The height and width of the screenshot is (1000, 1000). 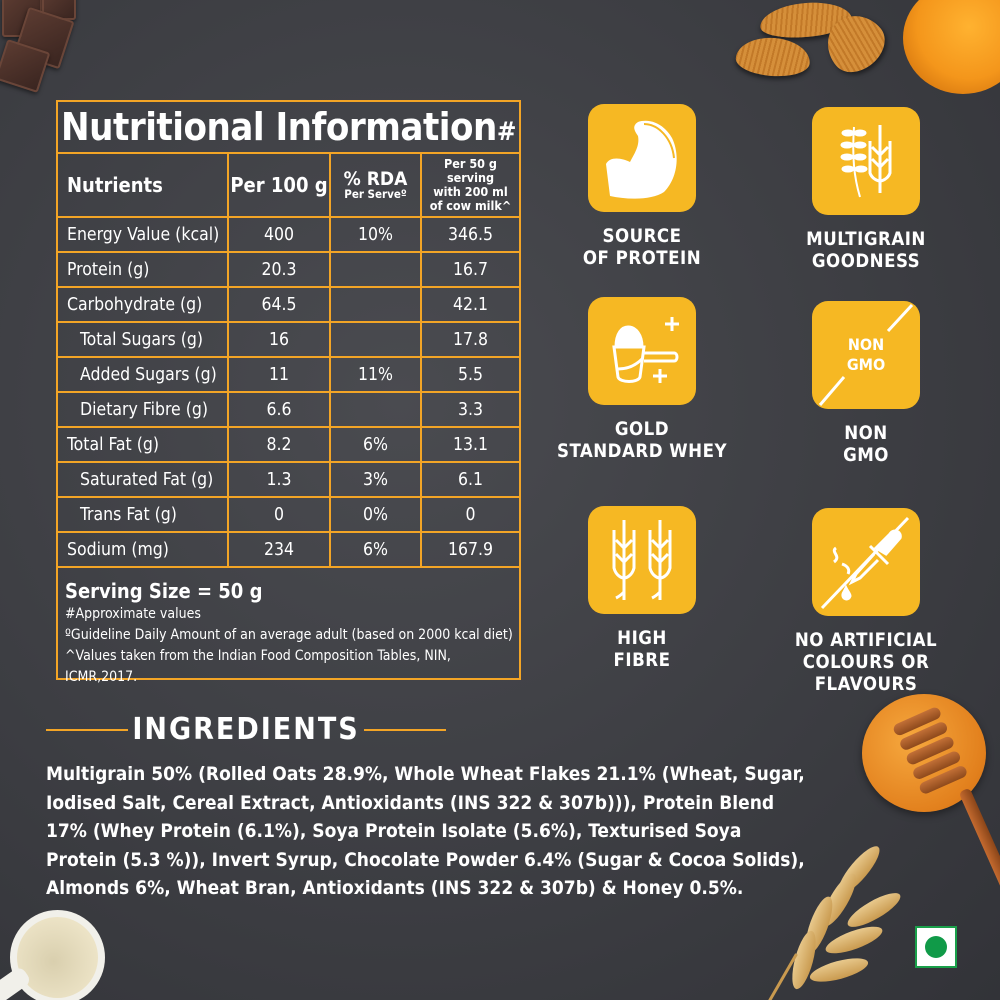 What do you see at coordinates (288, 514) in the screenshot?
I see `table-row: Trans Fat (g) 0 0% 0` at bounding box center [288, 514].